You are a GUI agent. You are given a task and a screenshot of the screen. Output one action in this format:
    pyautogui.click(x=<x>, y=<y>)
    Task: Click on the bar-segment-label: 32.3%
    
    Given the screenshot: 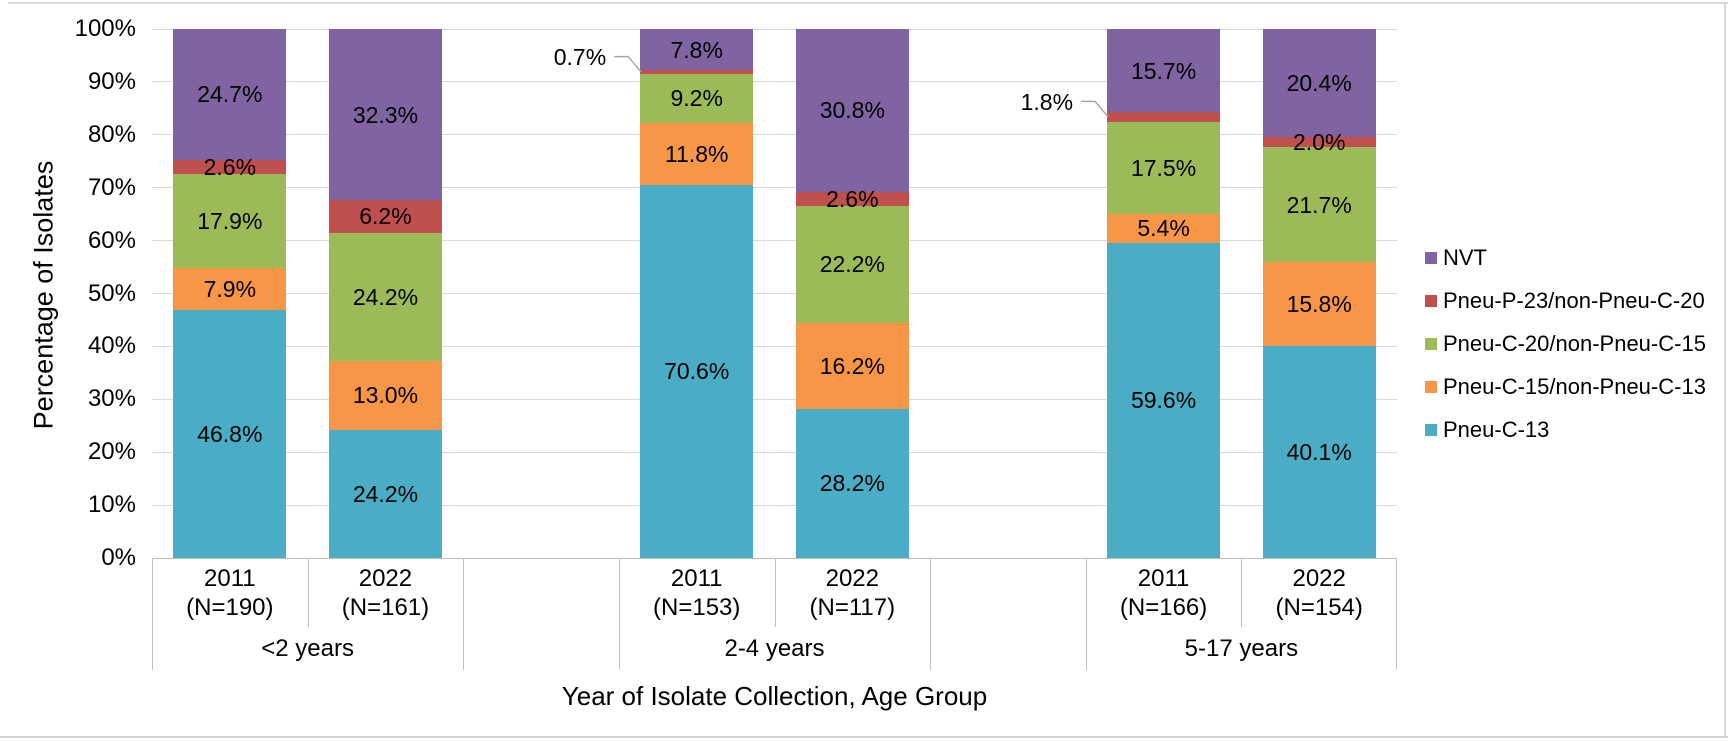 What is the action you would take?
    pyautogui.click(x=385, y=114)
    